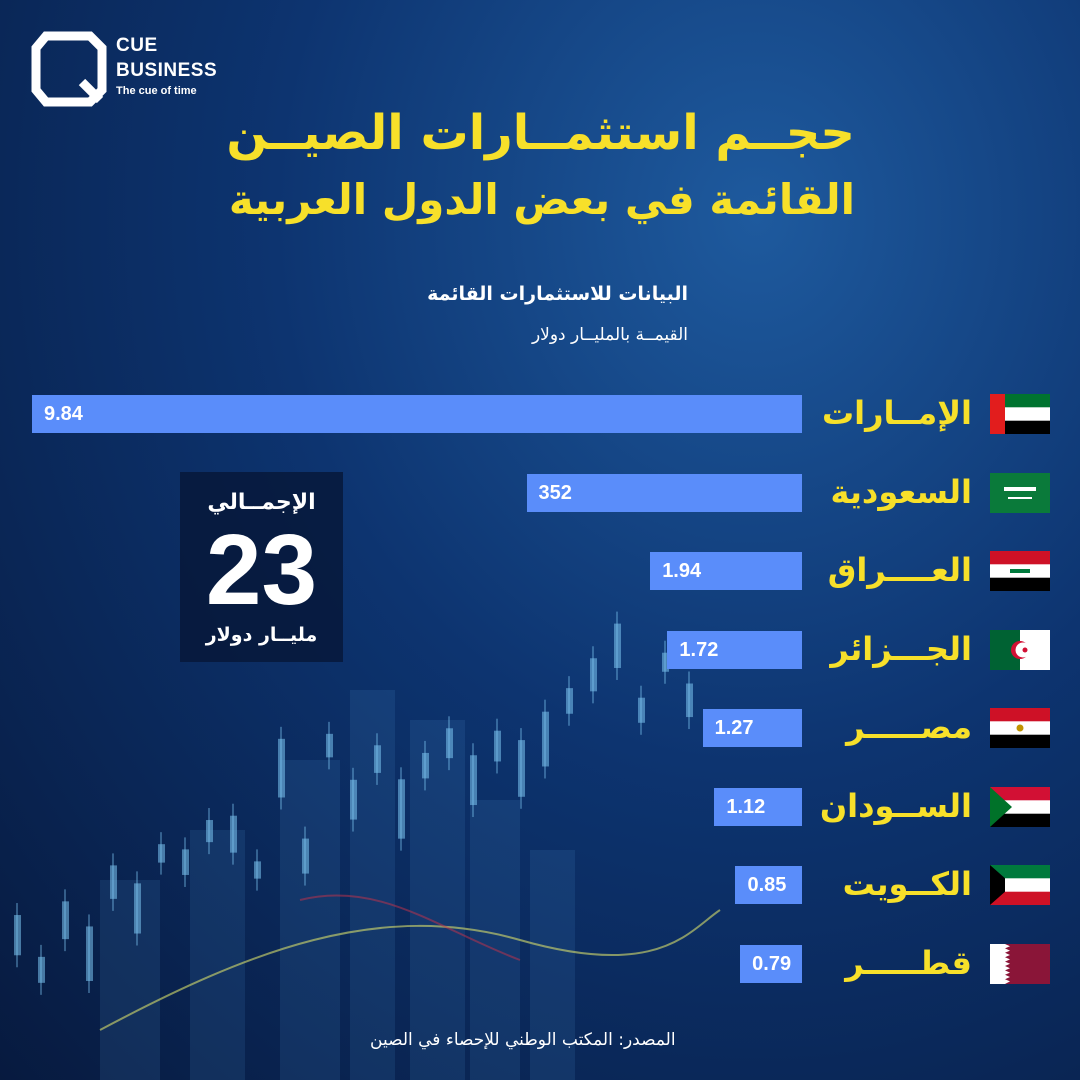 The width and height of the screenshot is (1080, 1080). Describe the element at coordinates (1020, 649) in the screenshot. I see `algeria-flag-icon` at that location.